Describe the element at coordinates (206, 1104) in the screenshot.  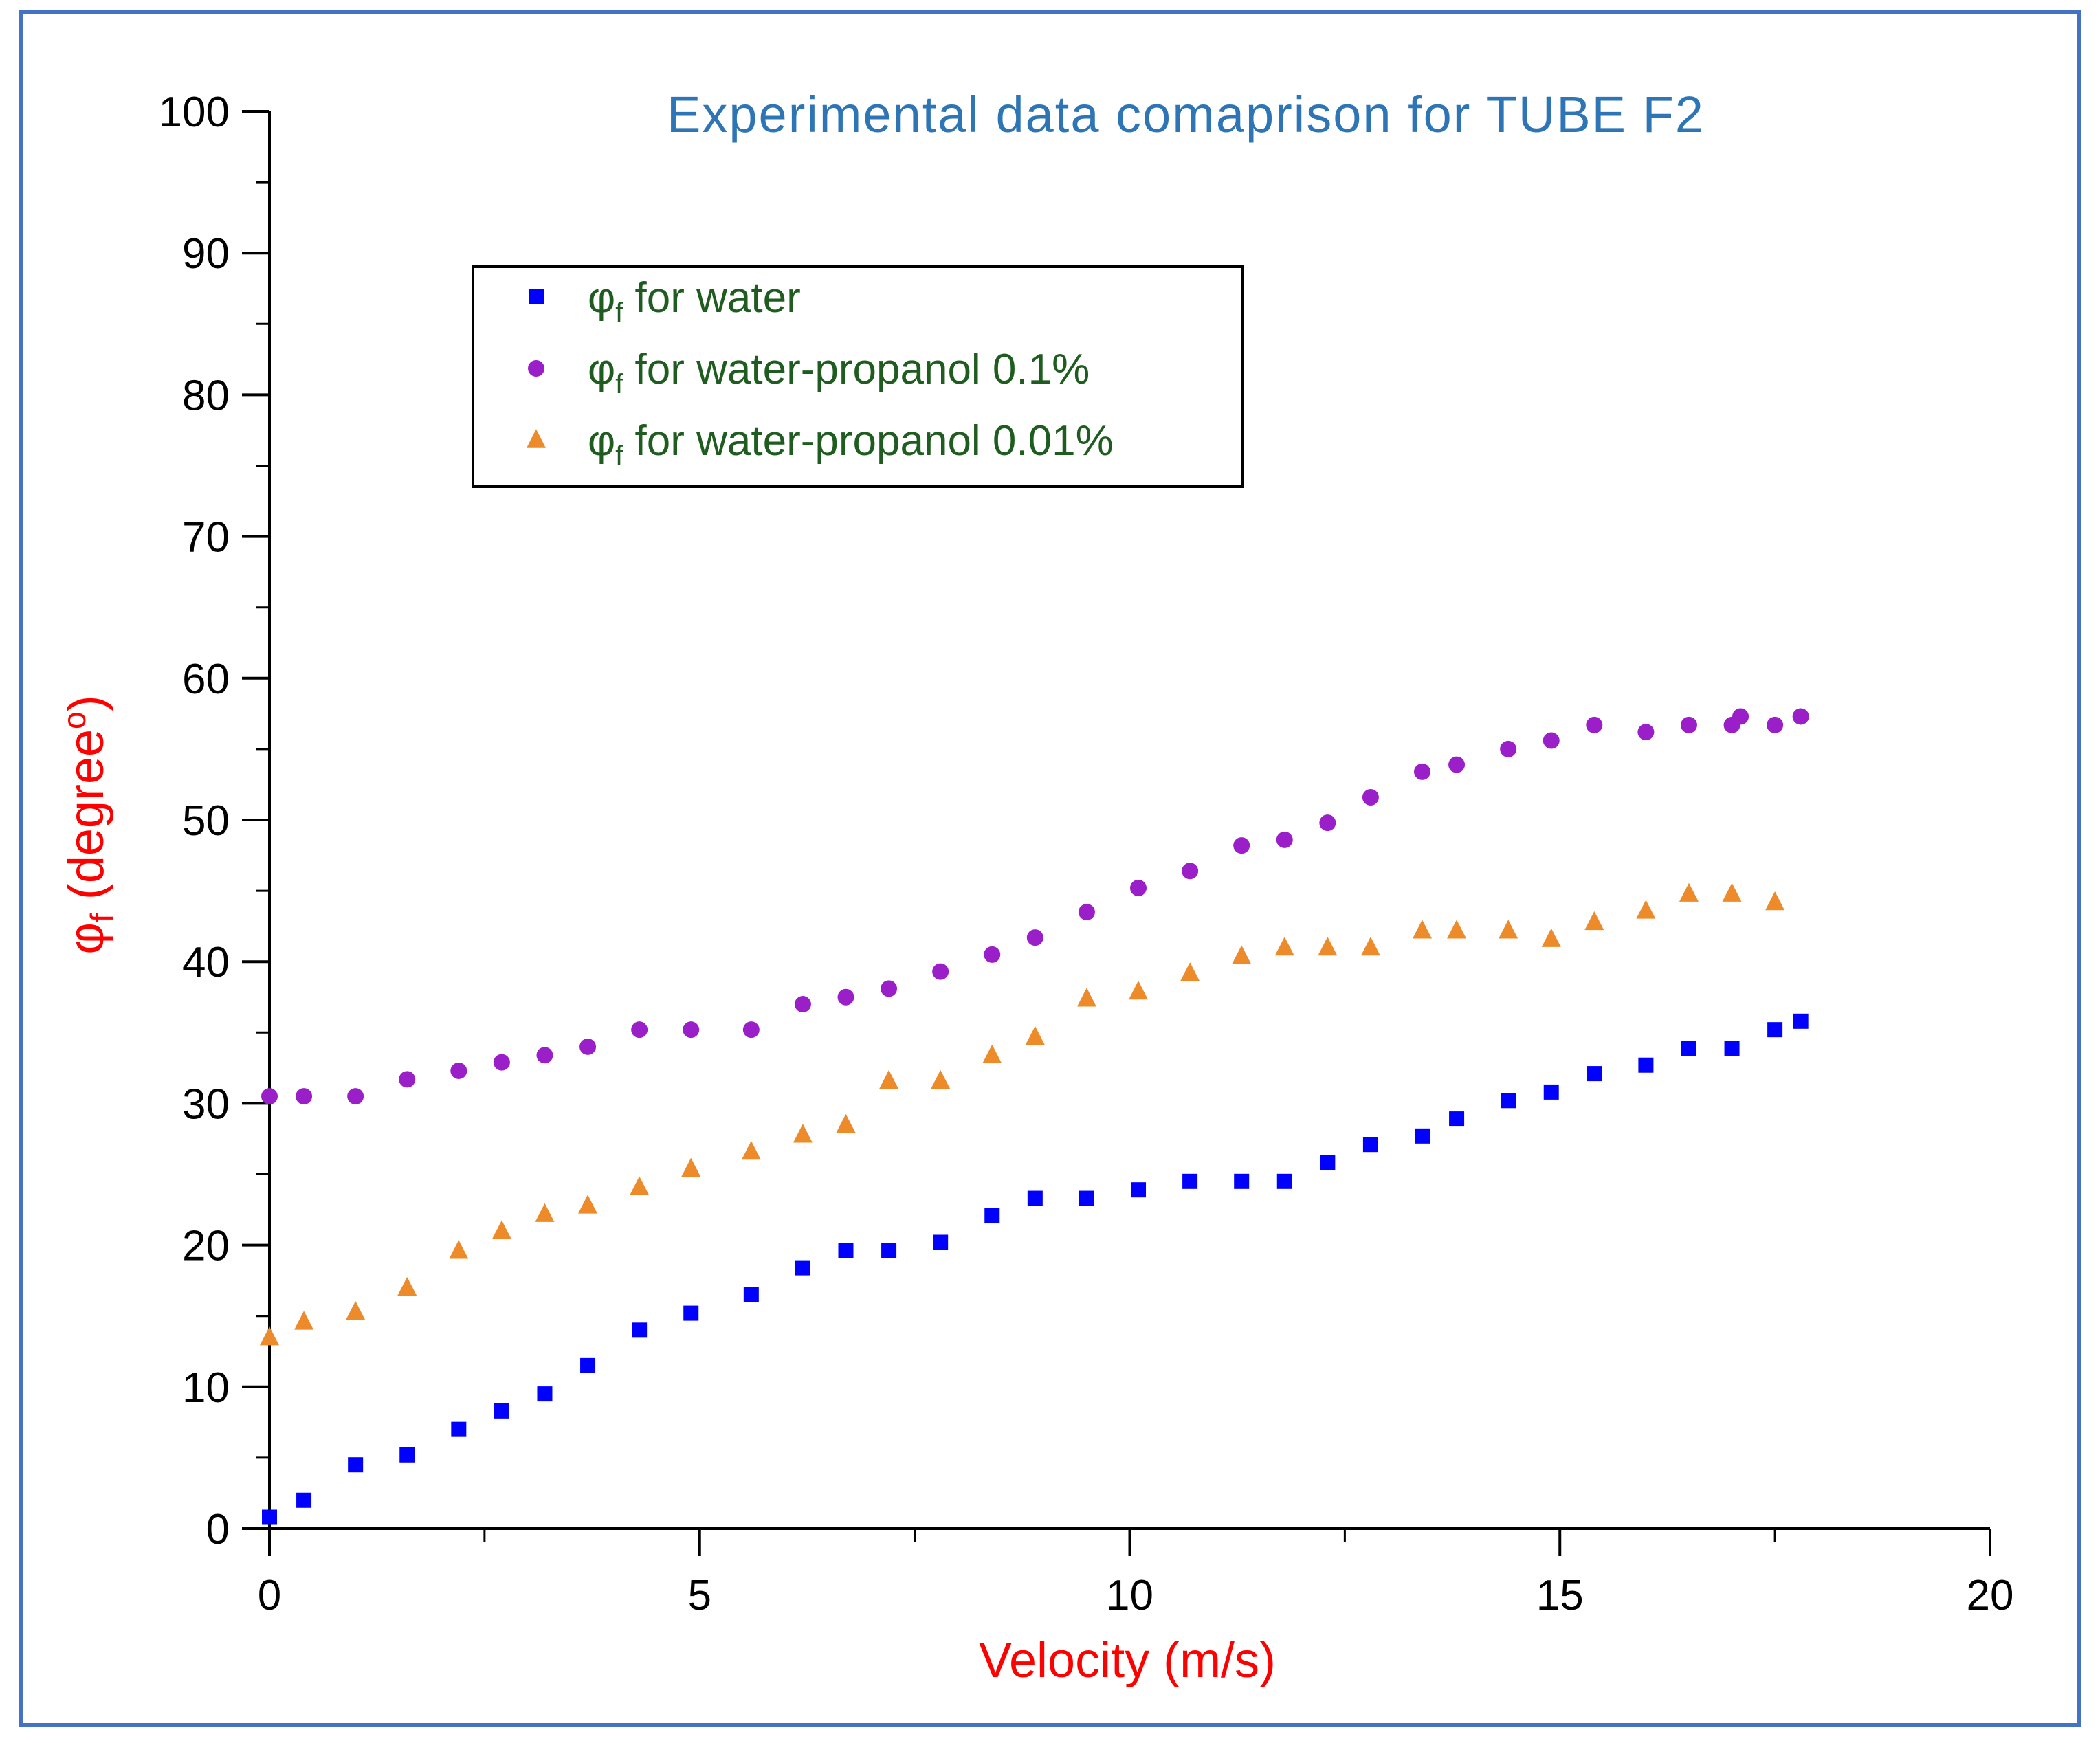
I see `y-tick-label: 30` at that location.